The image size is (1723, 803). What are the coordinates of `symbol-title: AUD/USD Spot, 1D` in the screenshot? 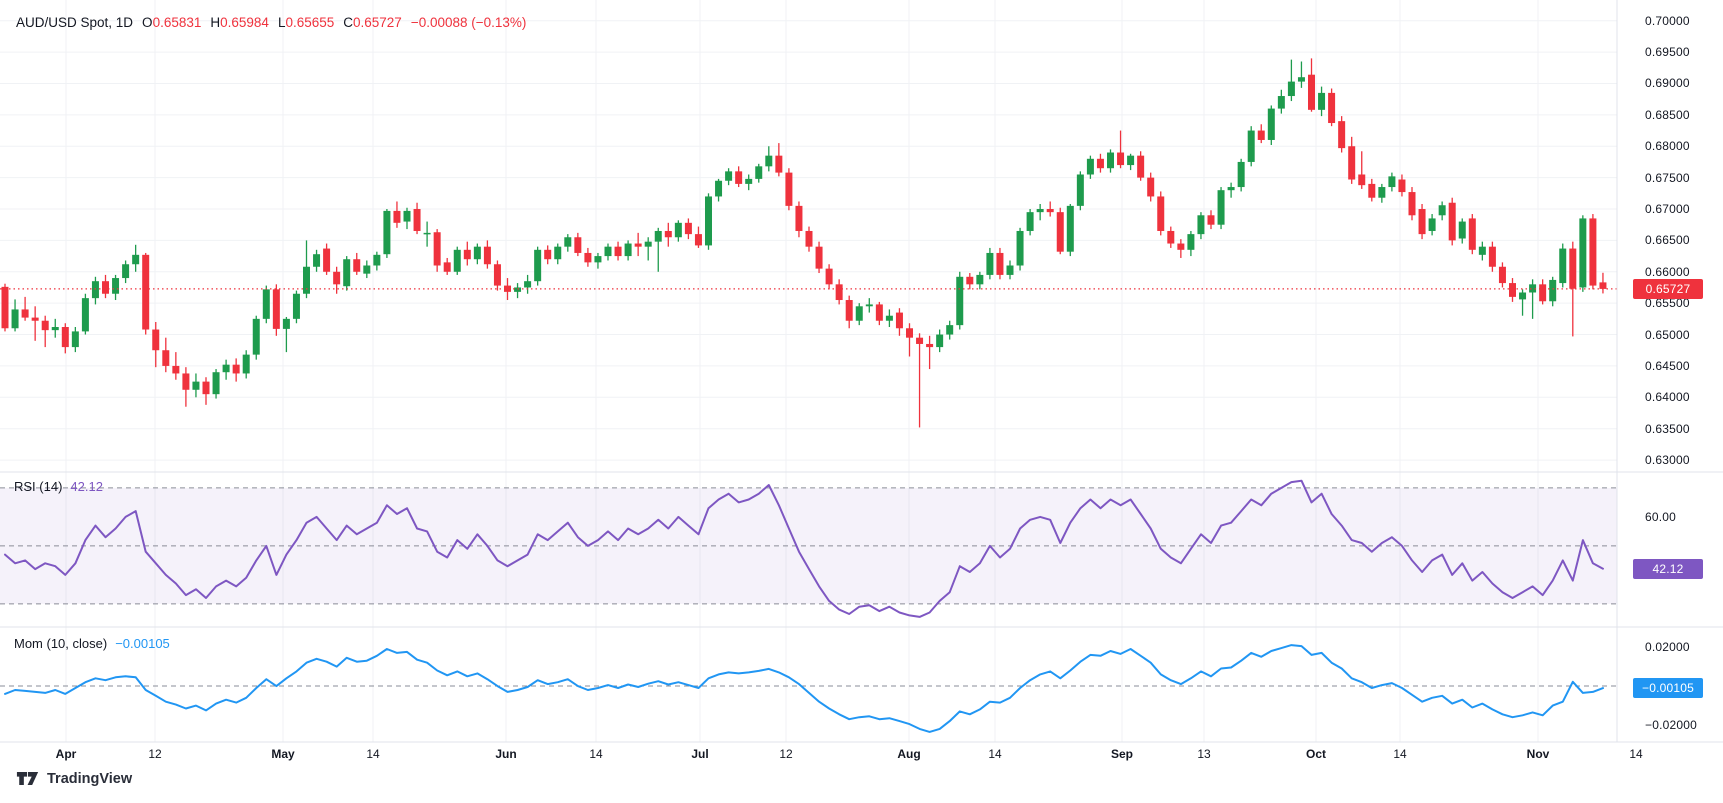 It's located at (75, 22).